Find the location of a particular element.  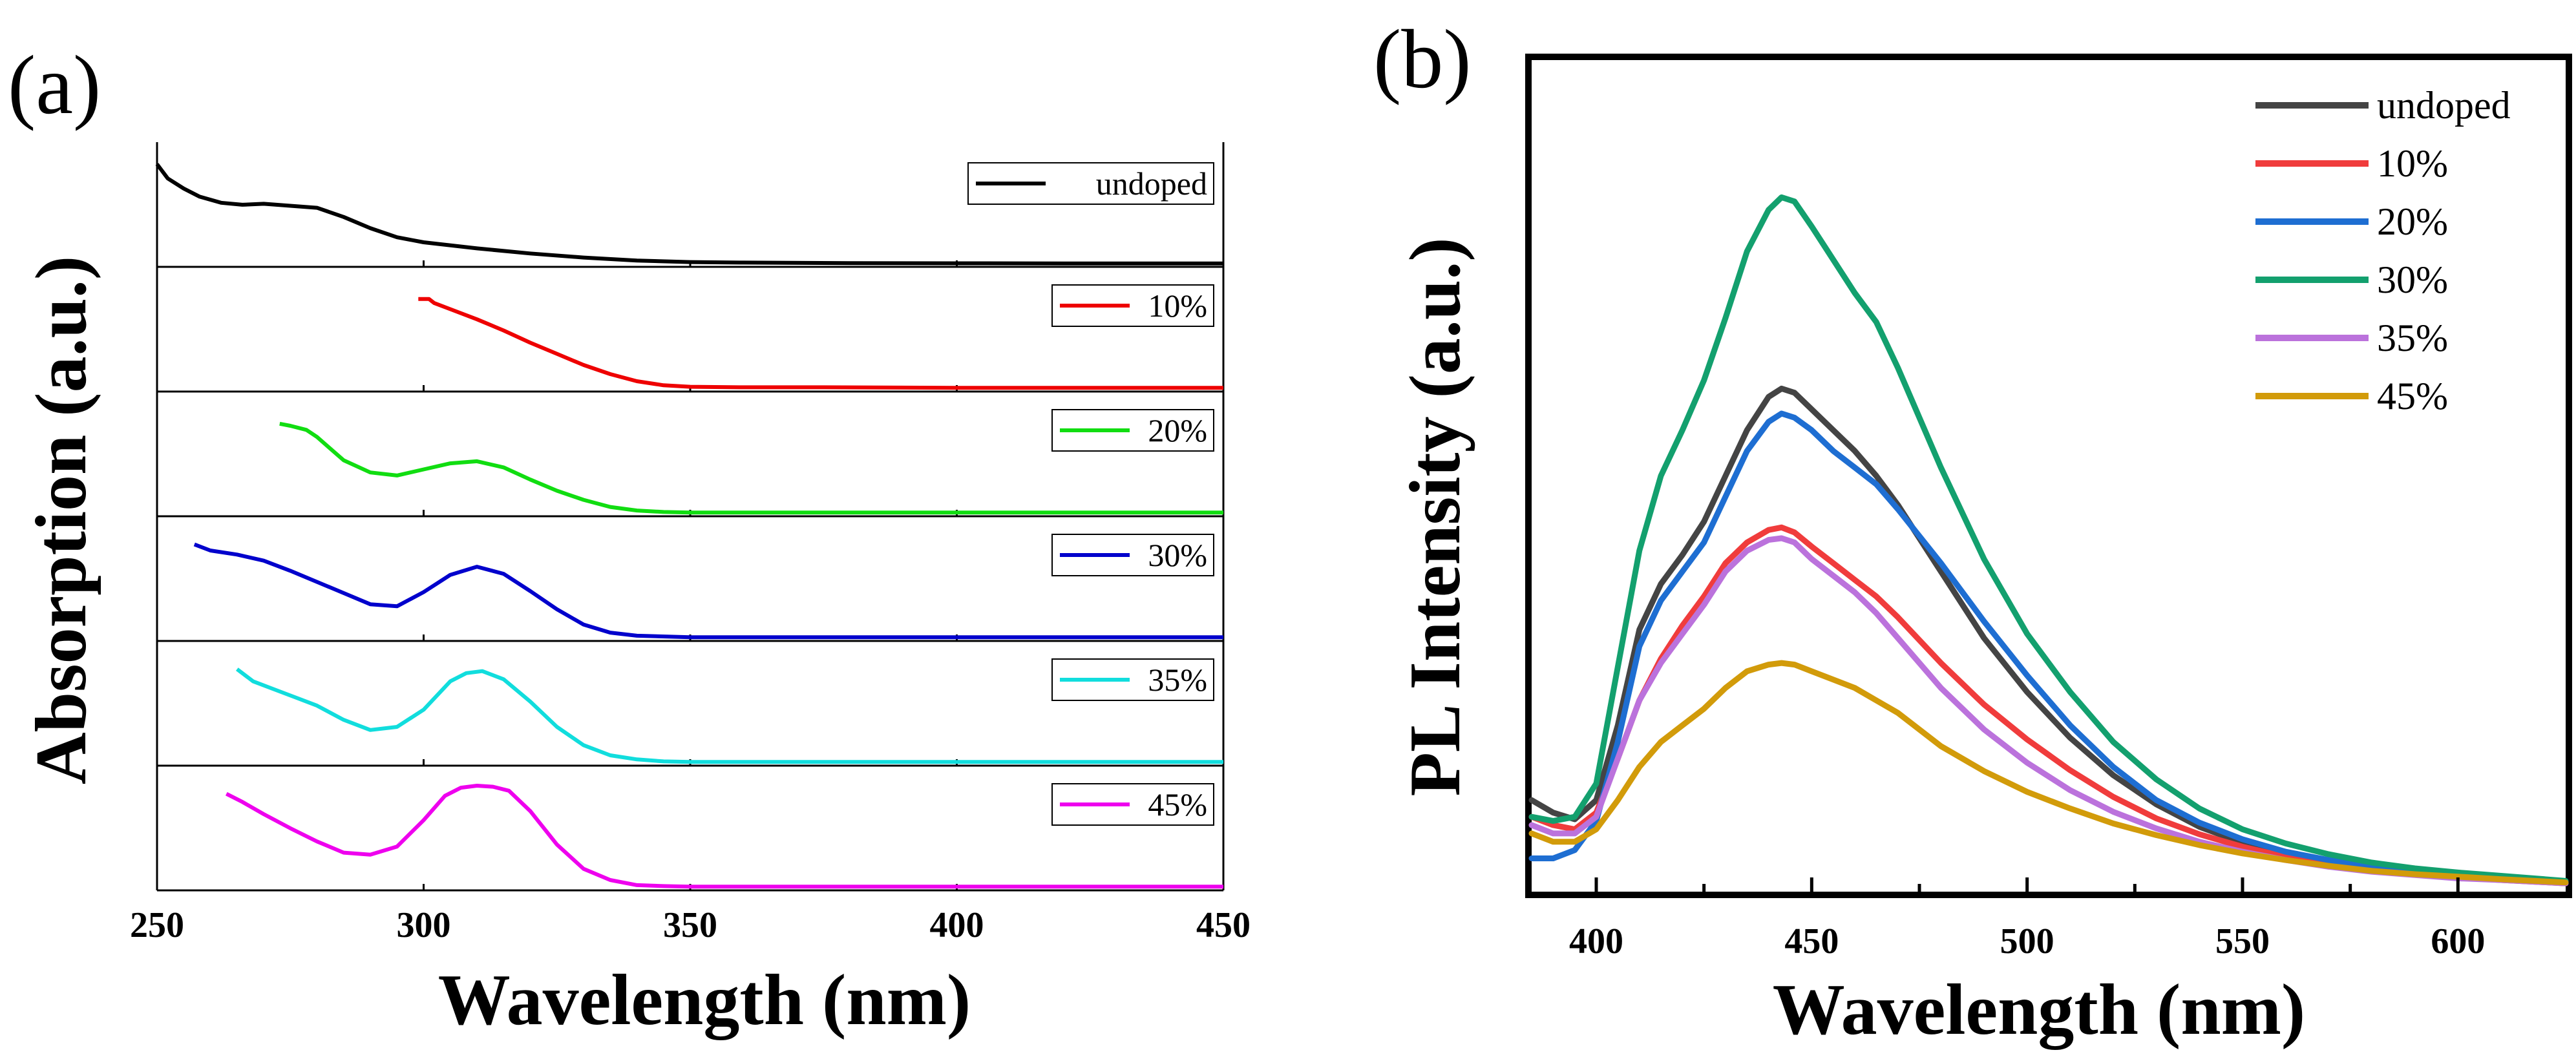

panel-b-legend-item-30pct: 30% is located at coordinates (2351, 279).